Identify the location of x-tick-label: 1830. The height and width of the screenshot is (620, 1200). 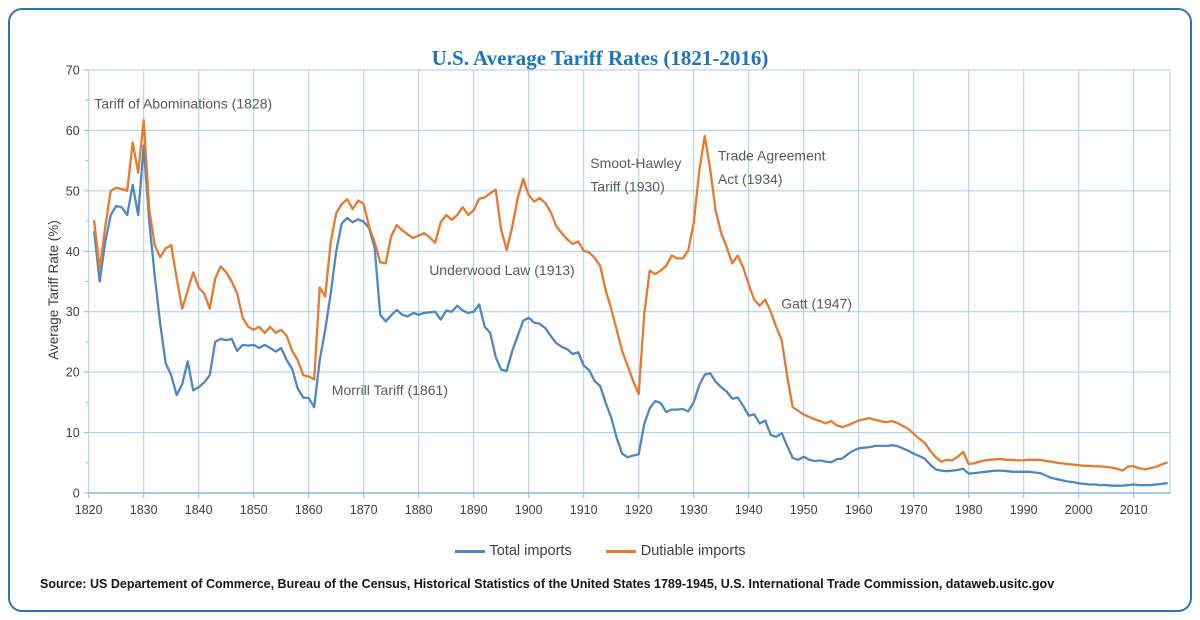
(144, 510).